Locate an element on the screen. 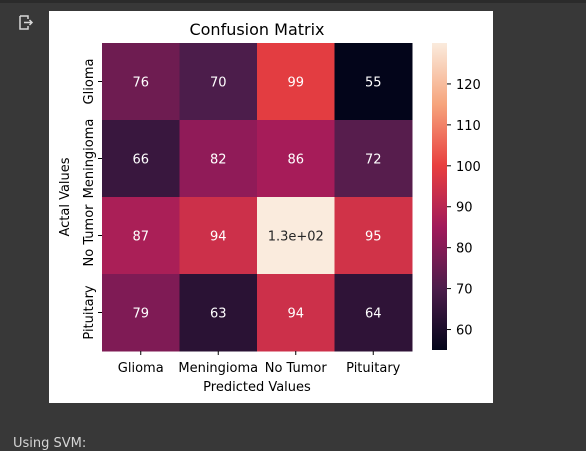  colorbar-tick-label: 70 is located at coordinates (464, 290).